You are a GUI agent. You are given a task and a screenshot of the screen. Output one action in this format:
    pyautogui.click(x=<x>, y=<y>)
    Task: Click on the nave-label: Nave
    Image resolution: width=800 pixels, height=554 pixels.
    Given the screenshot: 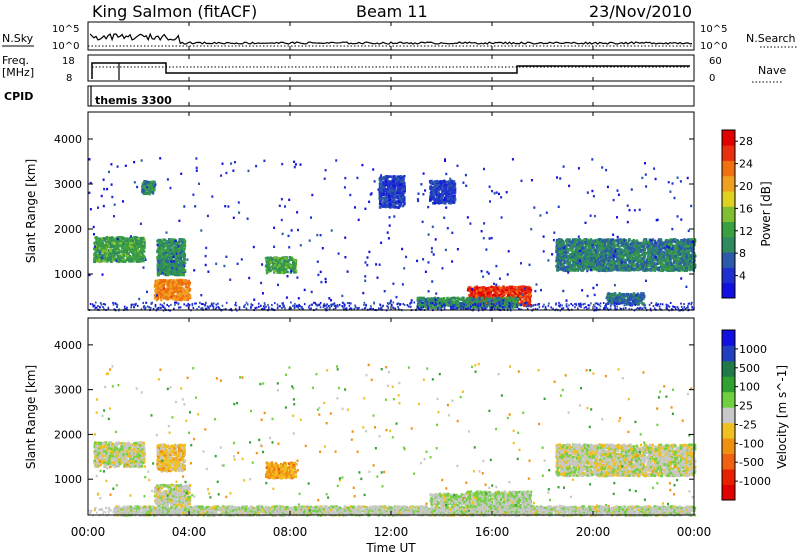 What is the action you would take?
    pyautogui.click(x=772, y=70)
    